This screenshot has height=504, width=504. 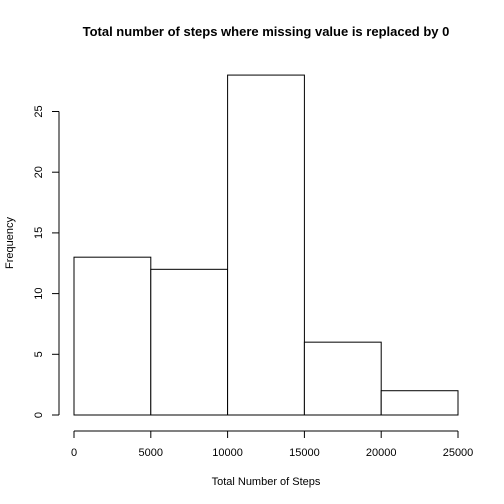 What do you see at coordinates (381, 453) in the screenshot?
I see `x-tick-label-4: 20000` at bounding box center [381, 453].